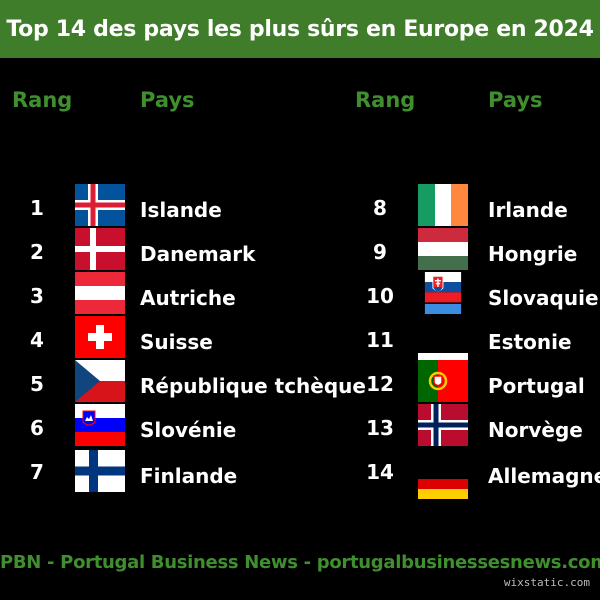 This screenshot has width=600, height=600. Describe the element at coordinates (198, 254) in the screenshot. I see `country-name: Danemark` at that location.